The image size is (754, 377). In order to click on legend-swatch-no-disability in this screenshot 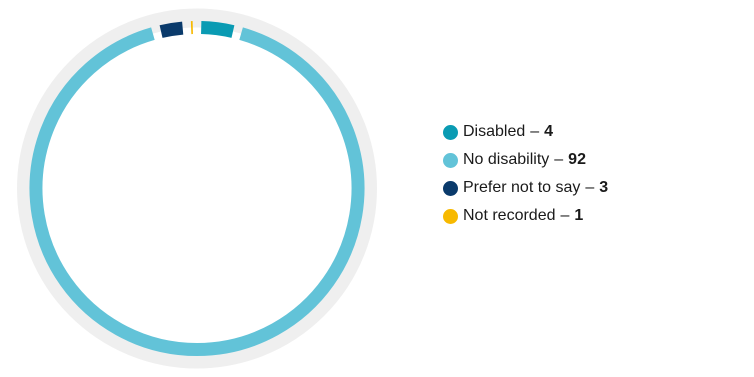, I will do `click(450, 160)`.